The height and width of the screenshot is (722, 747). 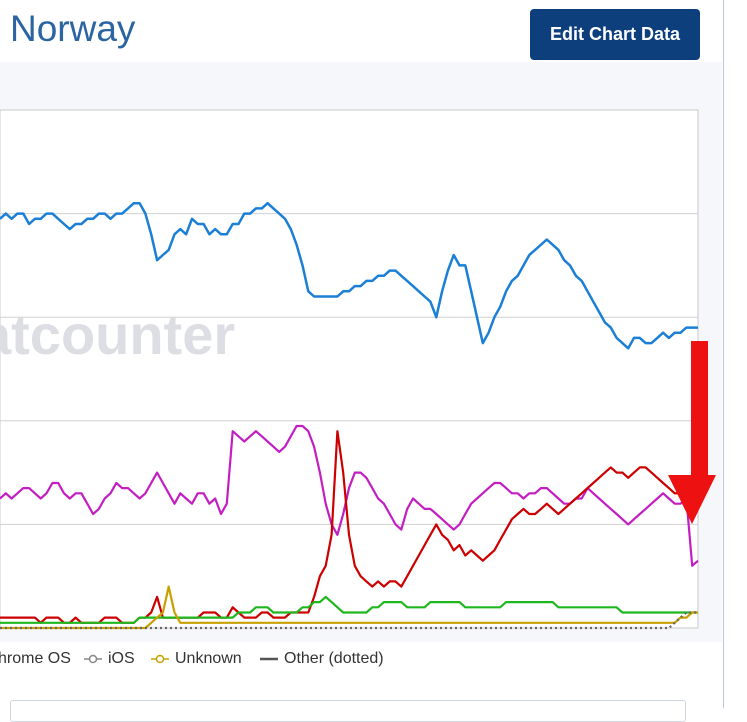 I want to click on page-title: Norway, so click(x=73, y=28).